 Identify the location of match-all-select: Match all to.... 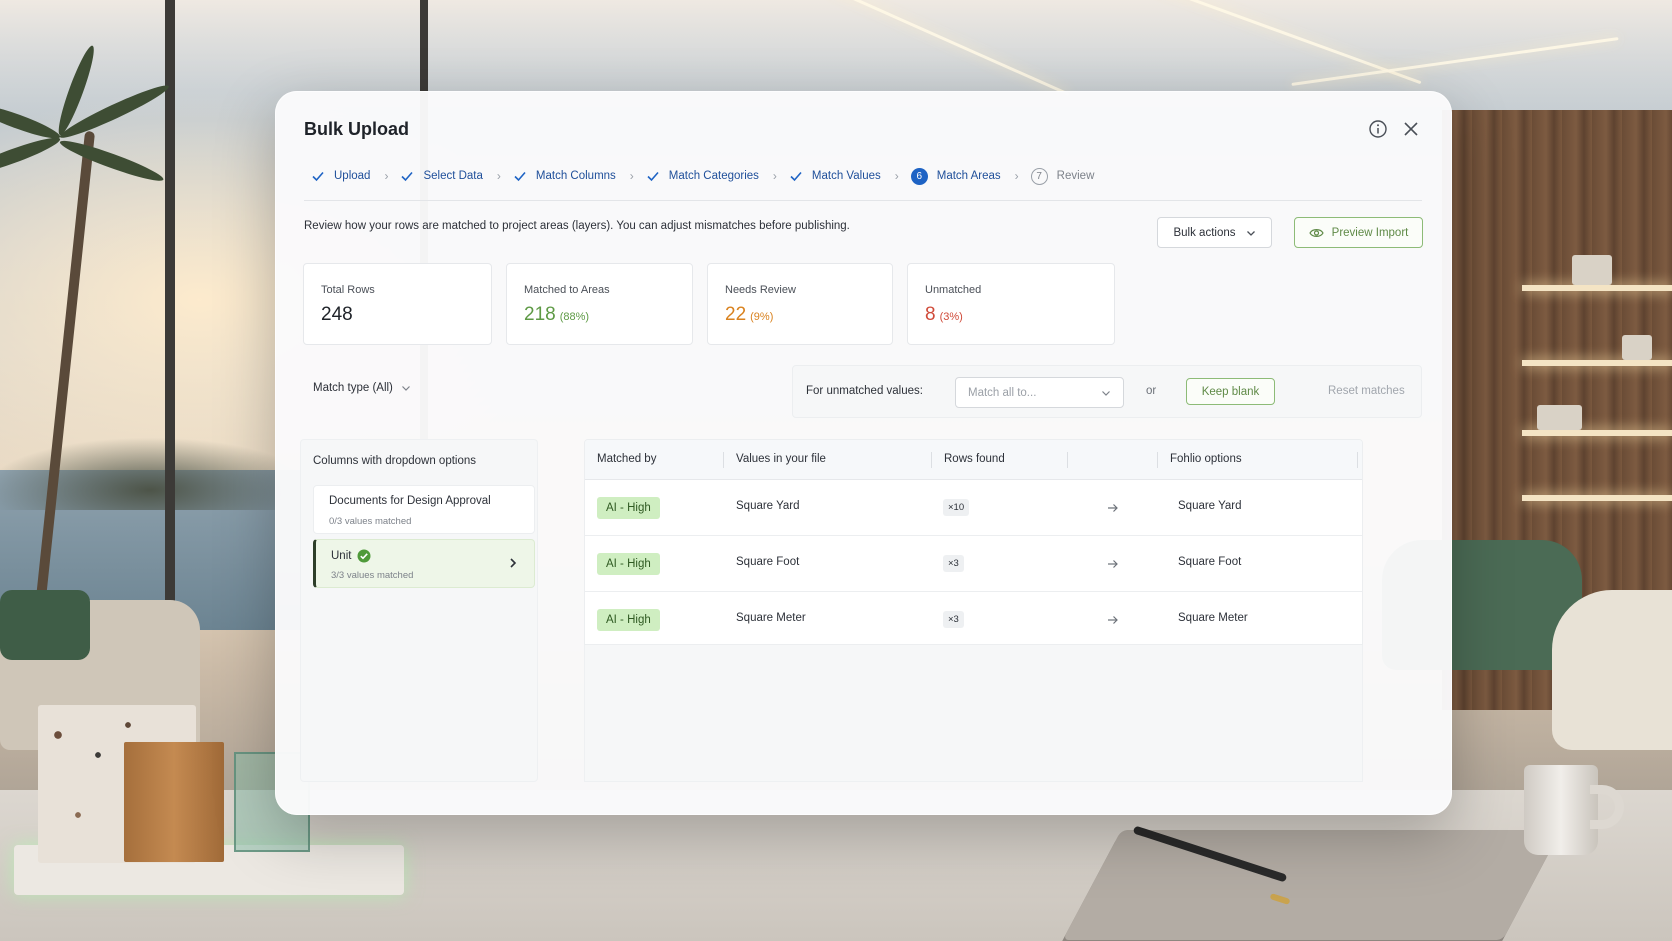
(1039, 392).